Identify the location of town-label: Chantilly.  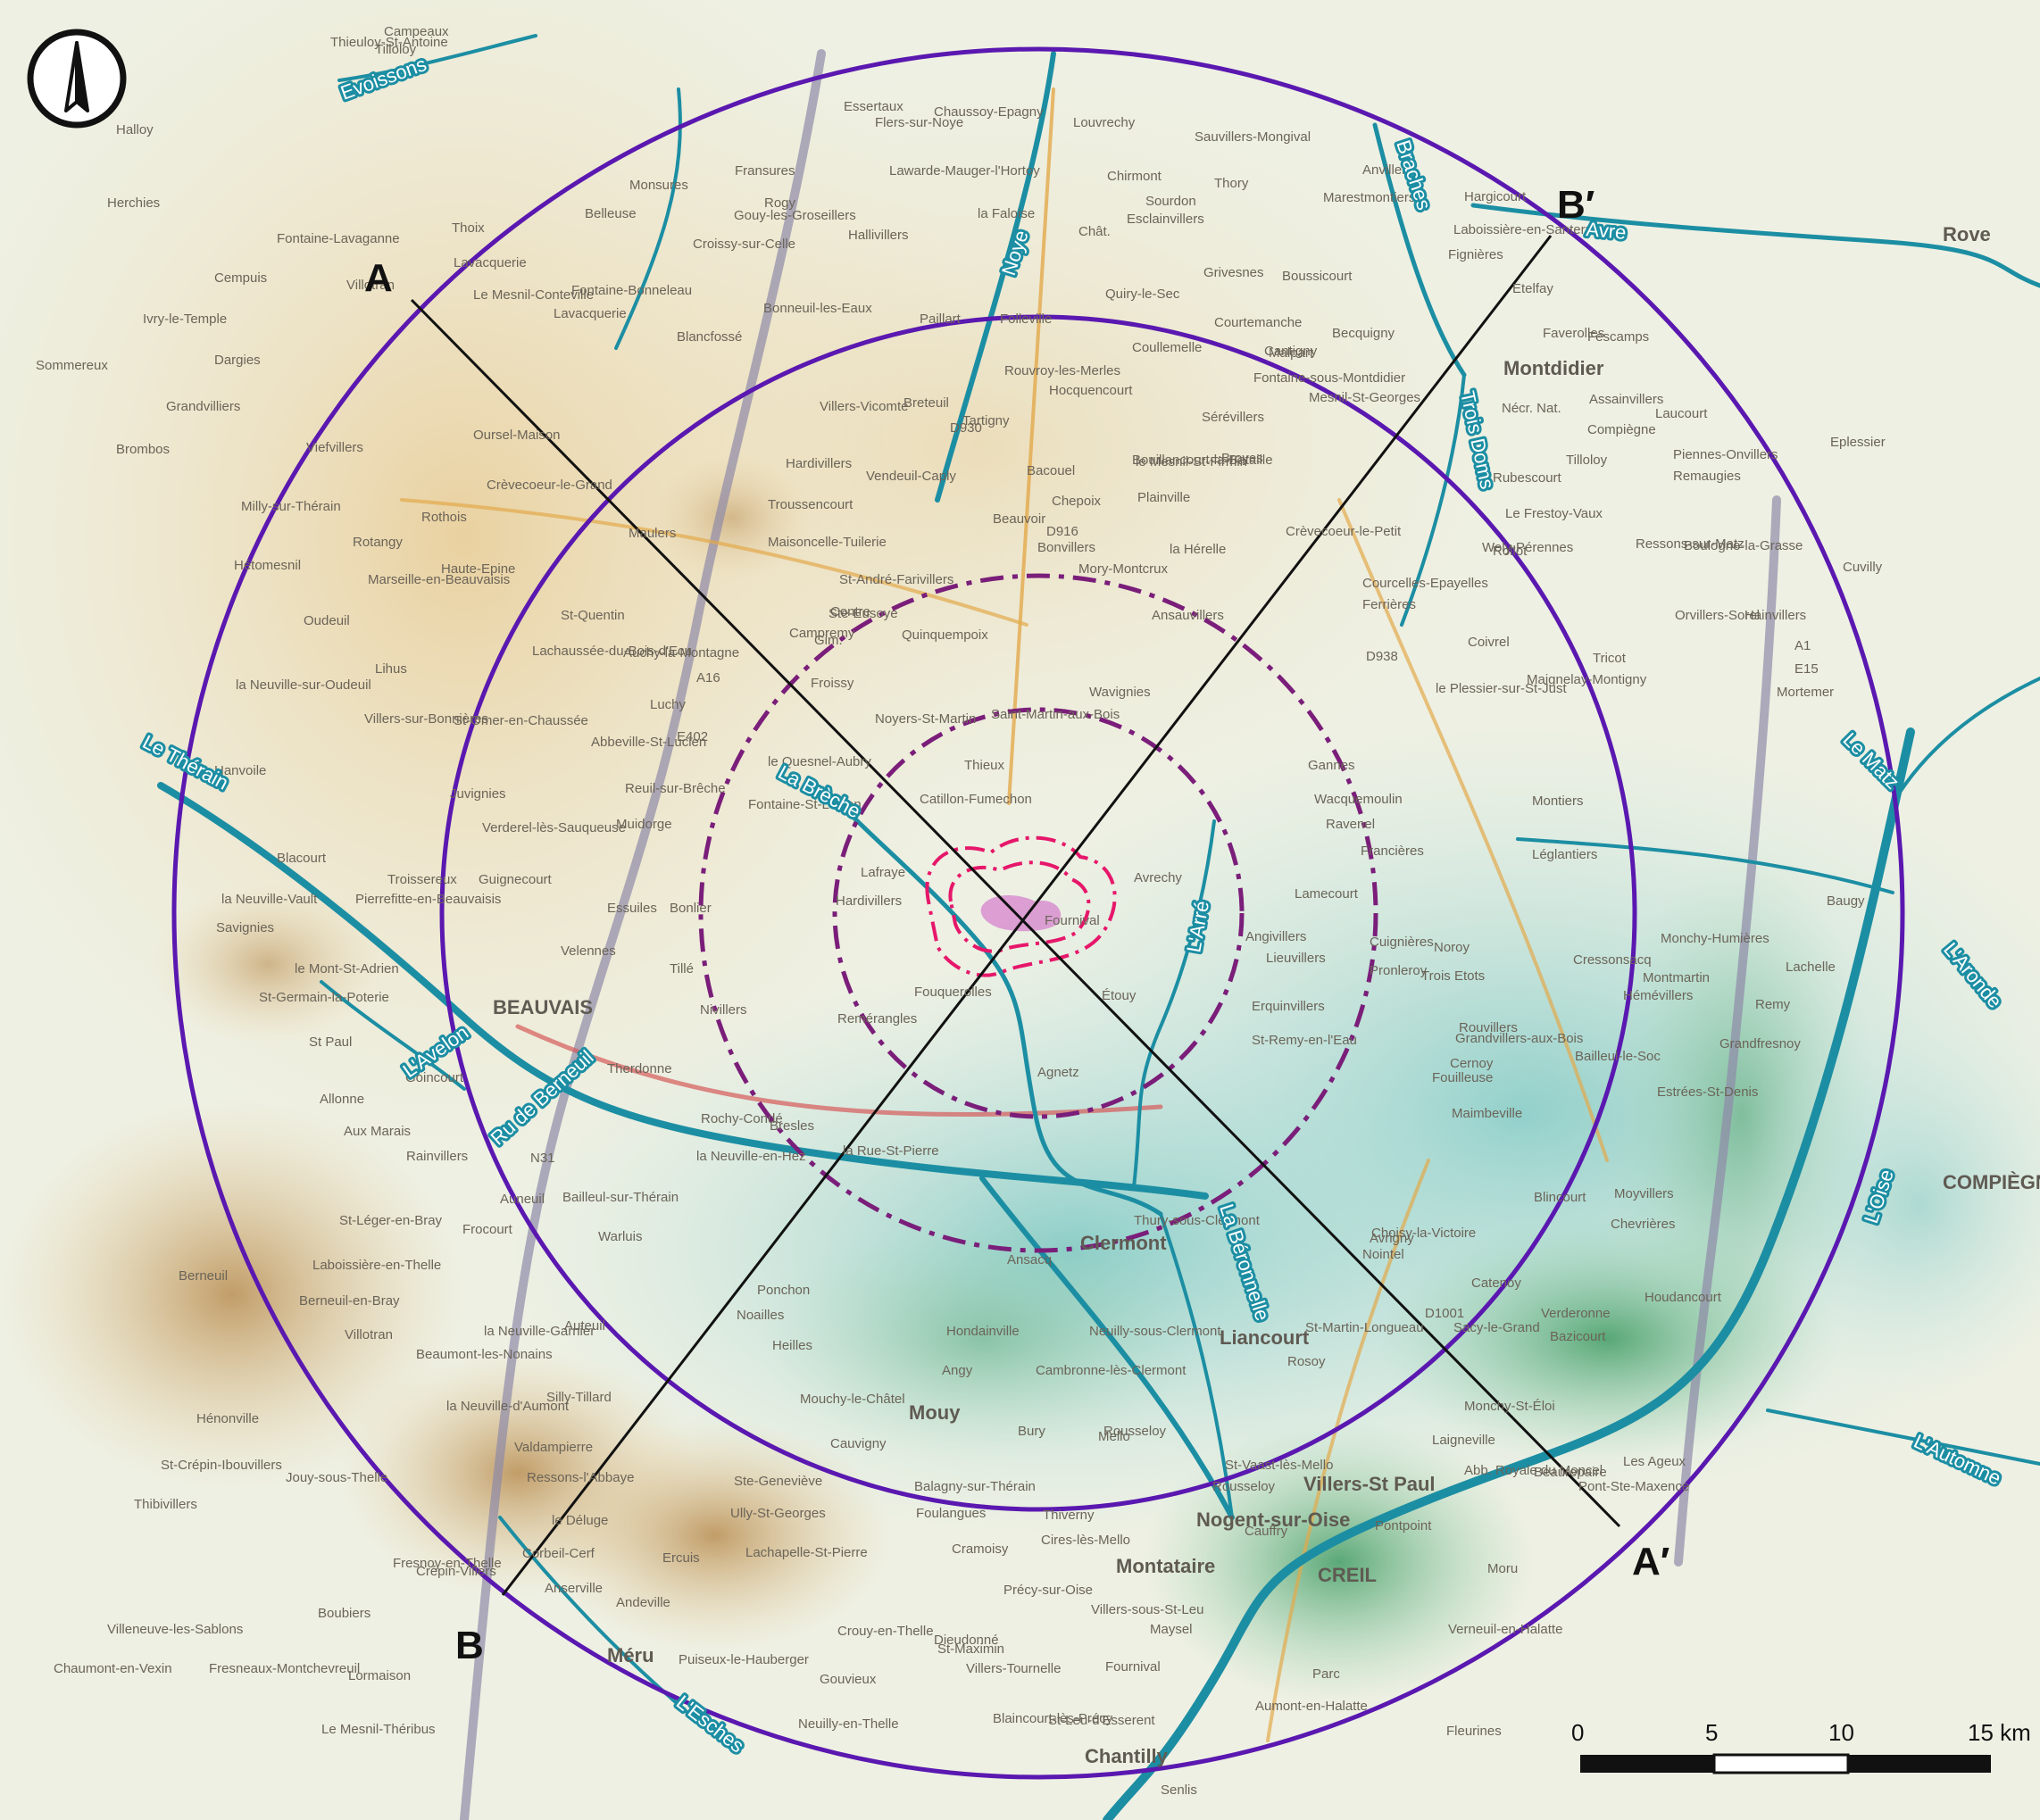
(1127, 1756).